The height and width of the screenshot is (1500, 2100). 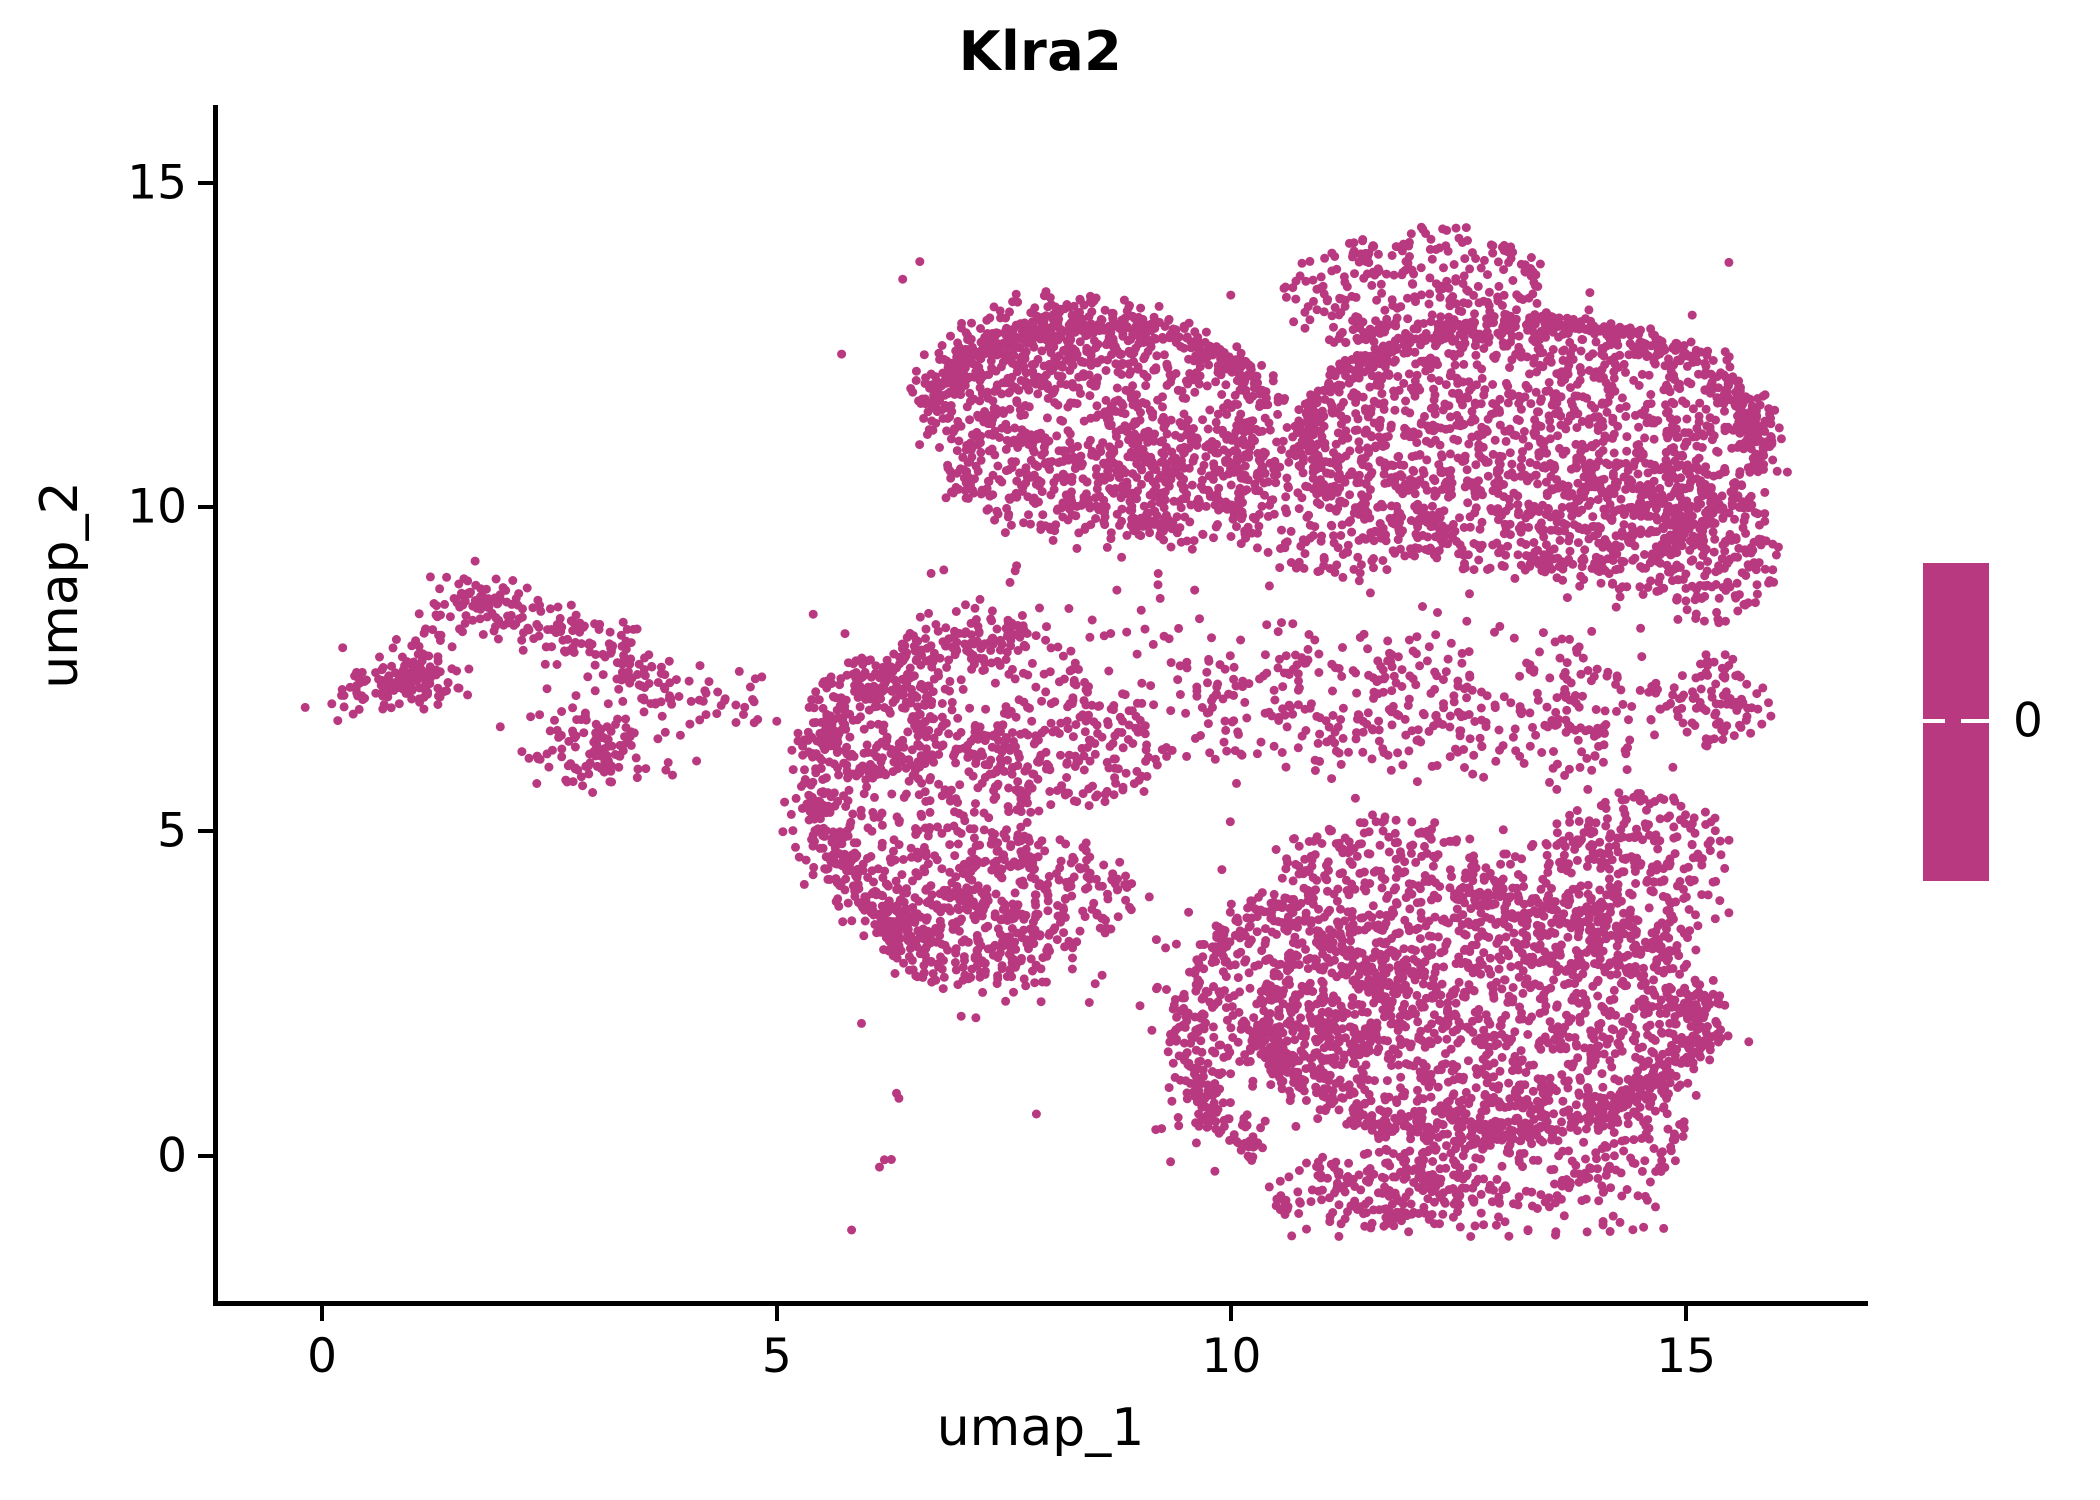 What do you see at coordinates (1040, 1428) in the screenshot?
I see `x-axis-label: umap_1` at bounding box center [1040, 1428].